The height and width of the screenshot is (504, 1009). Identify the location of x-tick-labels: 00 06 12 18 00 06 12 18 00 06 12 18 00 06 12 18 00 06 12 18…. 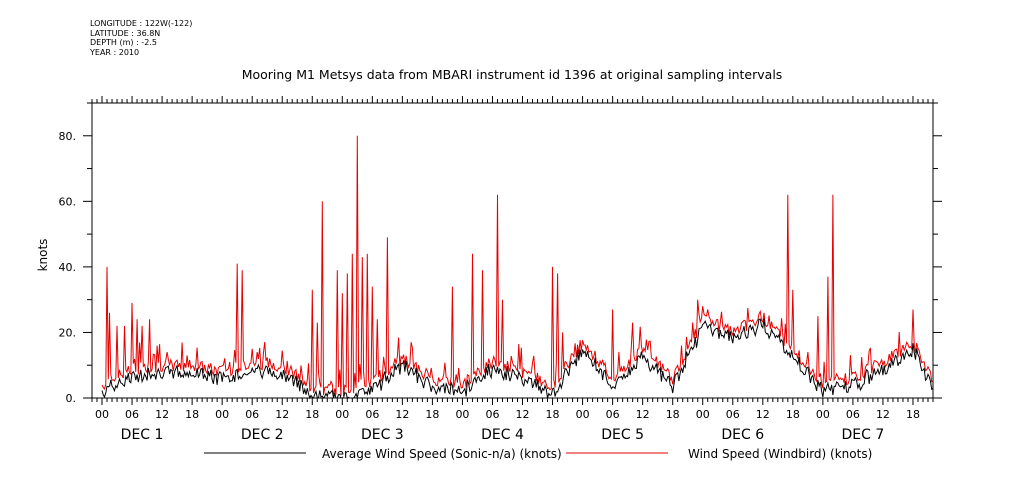
(507, 414).